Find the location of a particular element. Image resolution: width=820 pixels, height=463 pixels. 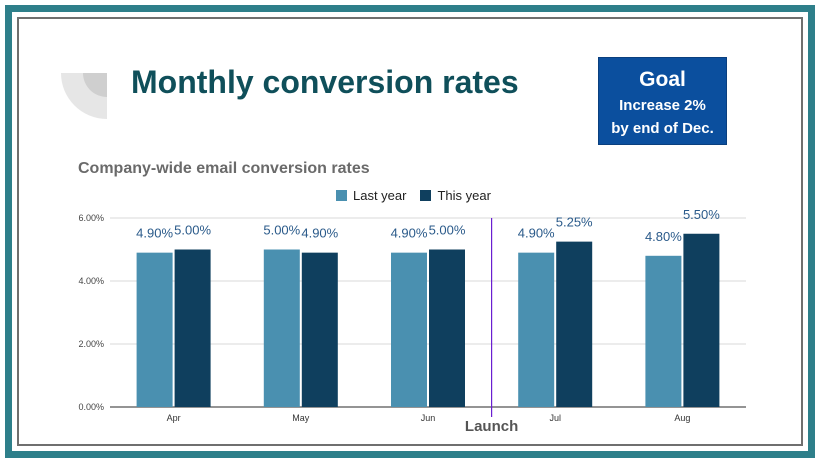

bar-last-year-jun is located at coordinates (409, 329).